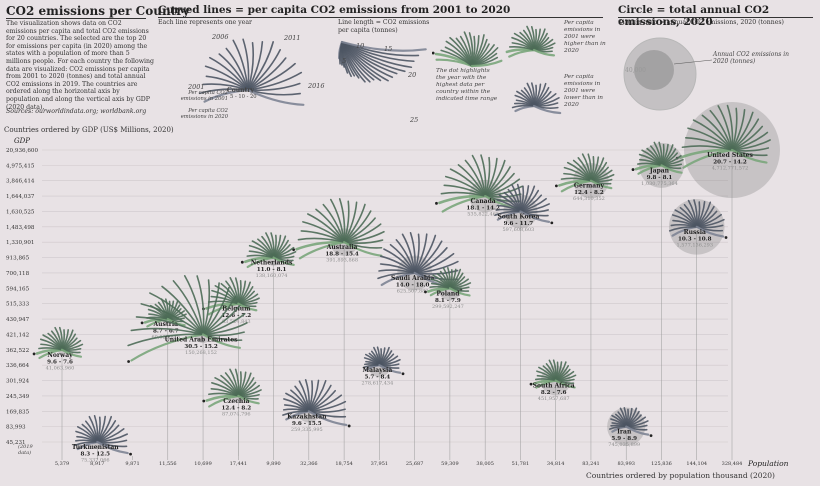  I want to click on country-values: 18.8 - 15.4, so click(342, 255).